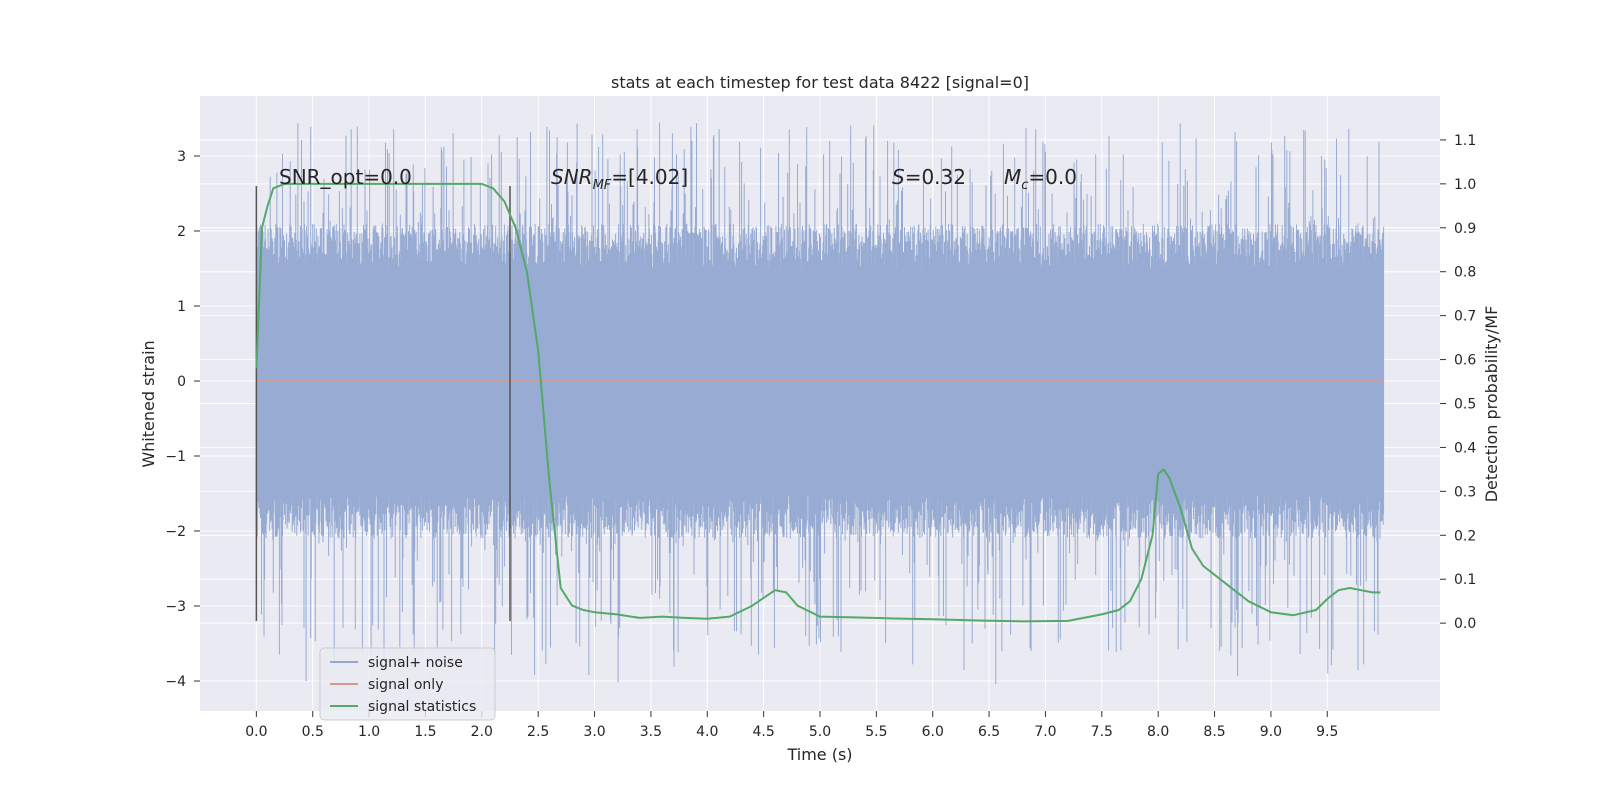  Describe the element at coordinates (935, 177) in the screenshot. I see `s-value: =0.32` at that location.